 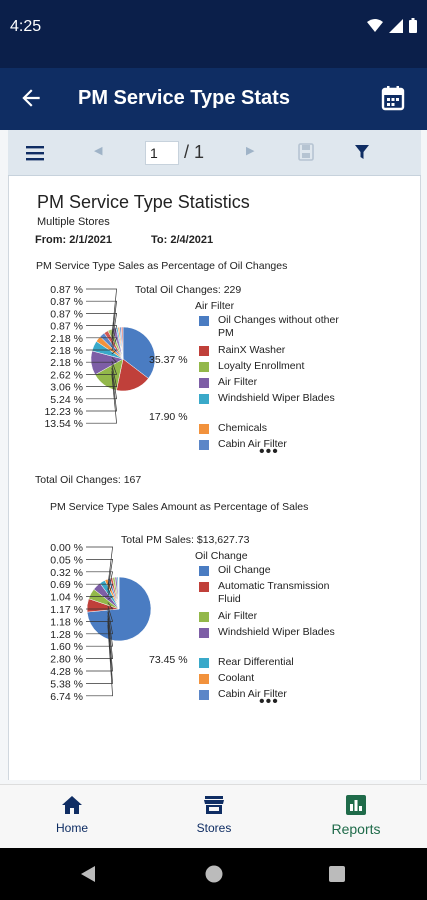 What do you see at coordinates (168, 417) in the screenshot?
I see `chart1-big-label-1: 17.90 %` at bounding box center [168, 417].